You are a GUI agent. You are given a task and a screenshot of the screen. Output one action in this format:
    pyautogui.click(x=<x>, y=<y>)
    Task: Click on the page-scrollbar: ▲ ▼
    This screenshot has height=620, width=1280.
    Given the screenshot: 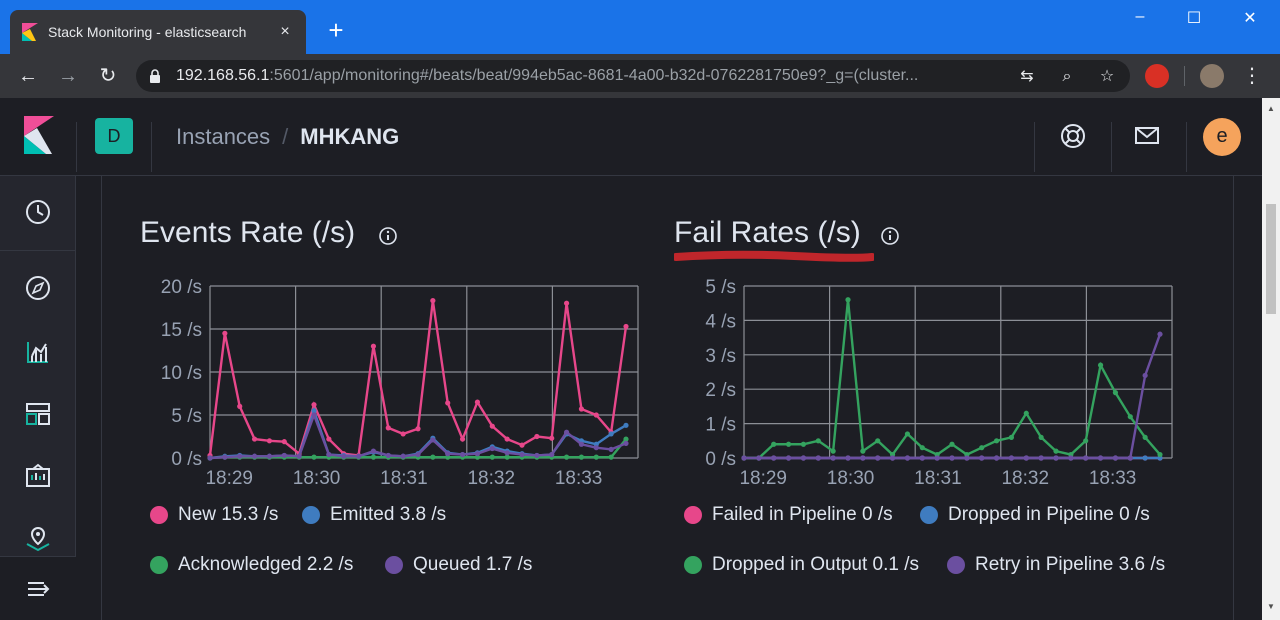 What is the action you would take?
    pyautogui.click(x=1271, y=359)
    